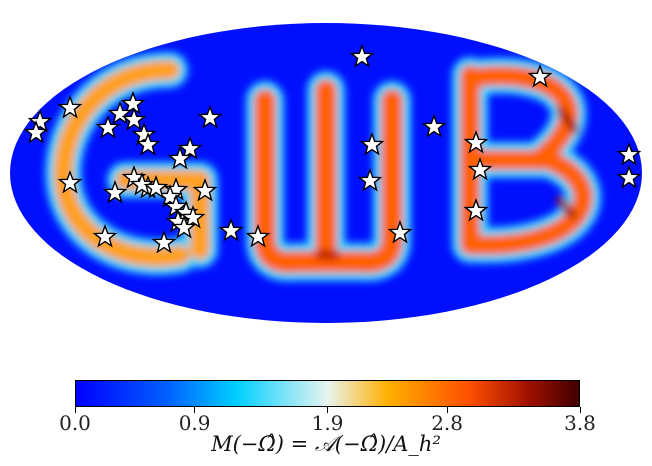  I want to click on colorbar, so click(327, 393).